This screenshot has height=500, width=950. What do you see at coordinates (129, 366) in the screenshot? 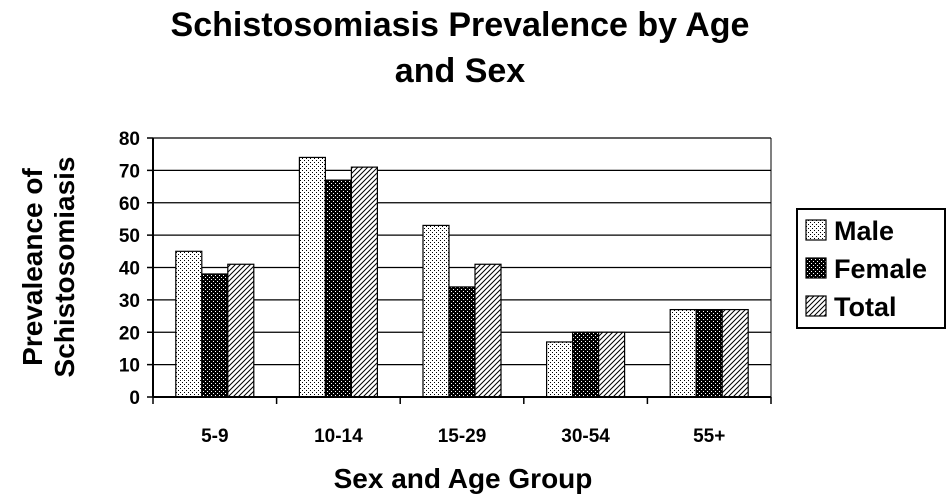
I see `y-tick-label: 10` at bounding box center [129, 366].